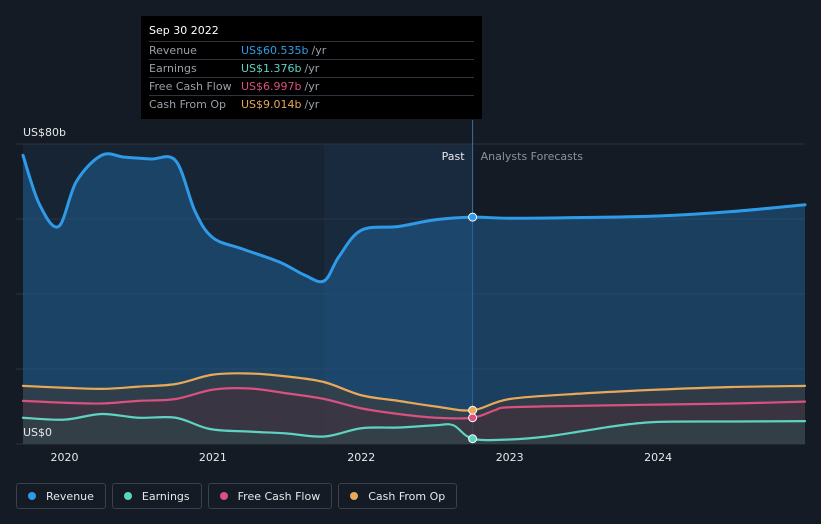 This screenshot has width=821, height=524. Describe the element at coordinates (173, 68) in the screenshot. I see `tooltip-label: Earnings` at that location.